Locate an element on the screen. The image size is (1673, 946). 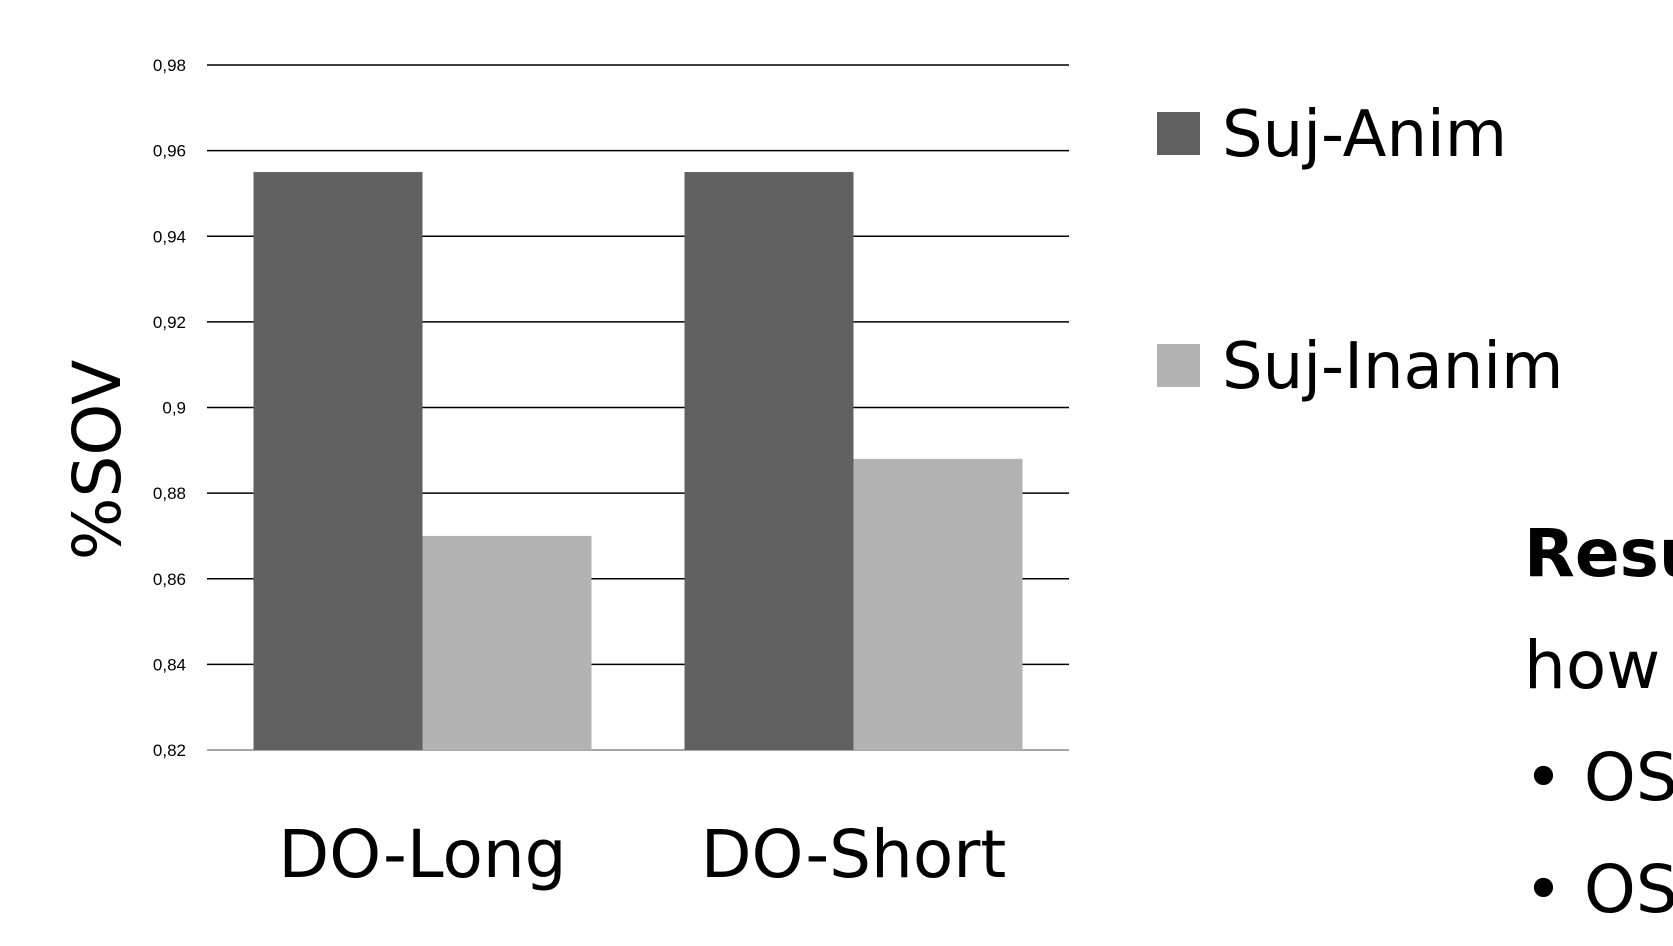
x-axis-categories: DO-Long DO-Short is located at coordinates (642, 854).